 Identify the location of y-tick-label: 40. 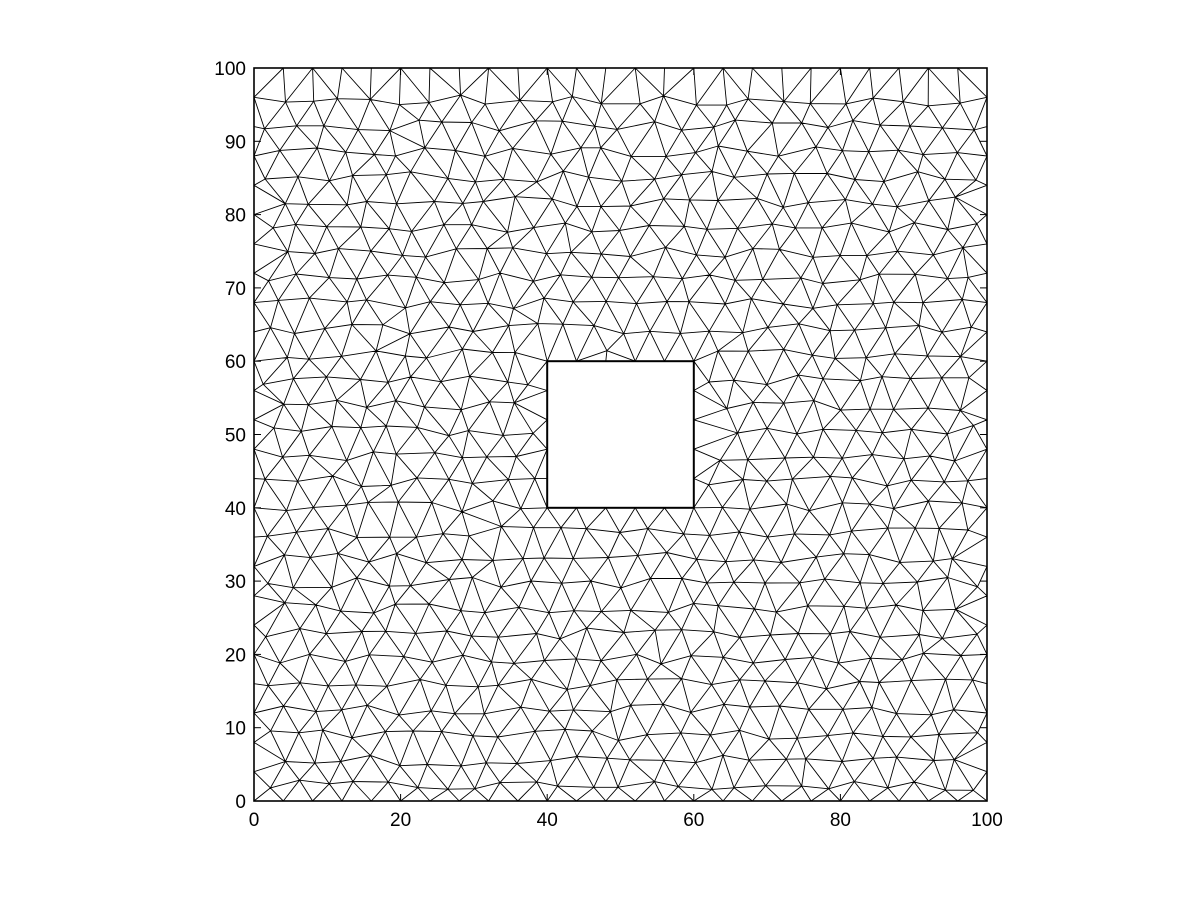
(235, 509).